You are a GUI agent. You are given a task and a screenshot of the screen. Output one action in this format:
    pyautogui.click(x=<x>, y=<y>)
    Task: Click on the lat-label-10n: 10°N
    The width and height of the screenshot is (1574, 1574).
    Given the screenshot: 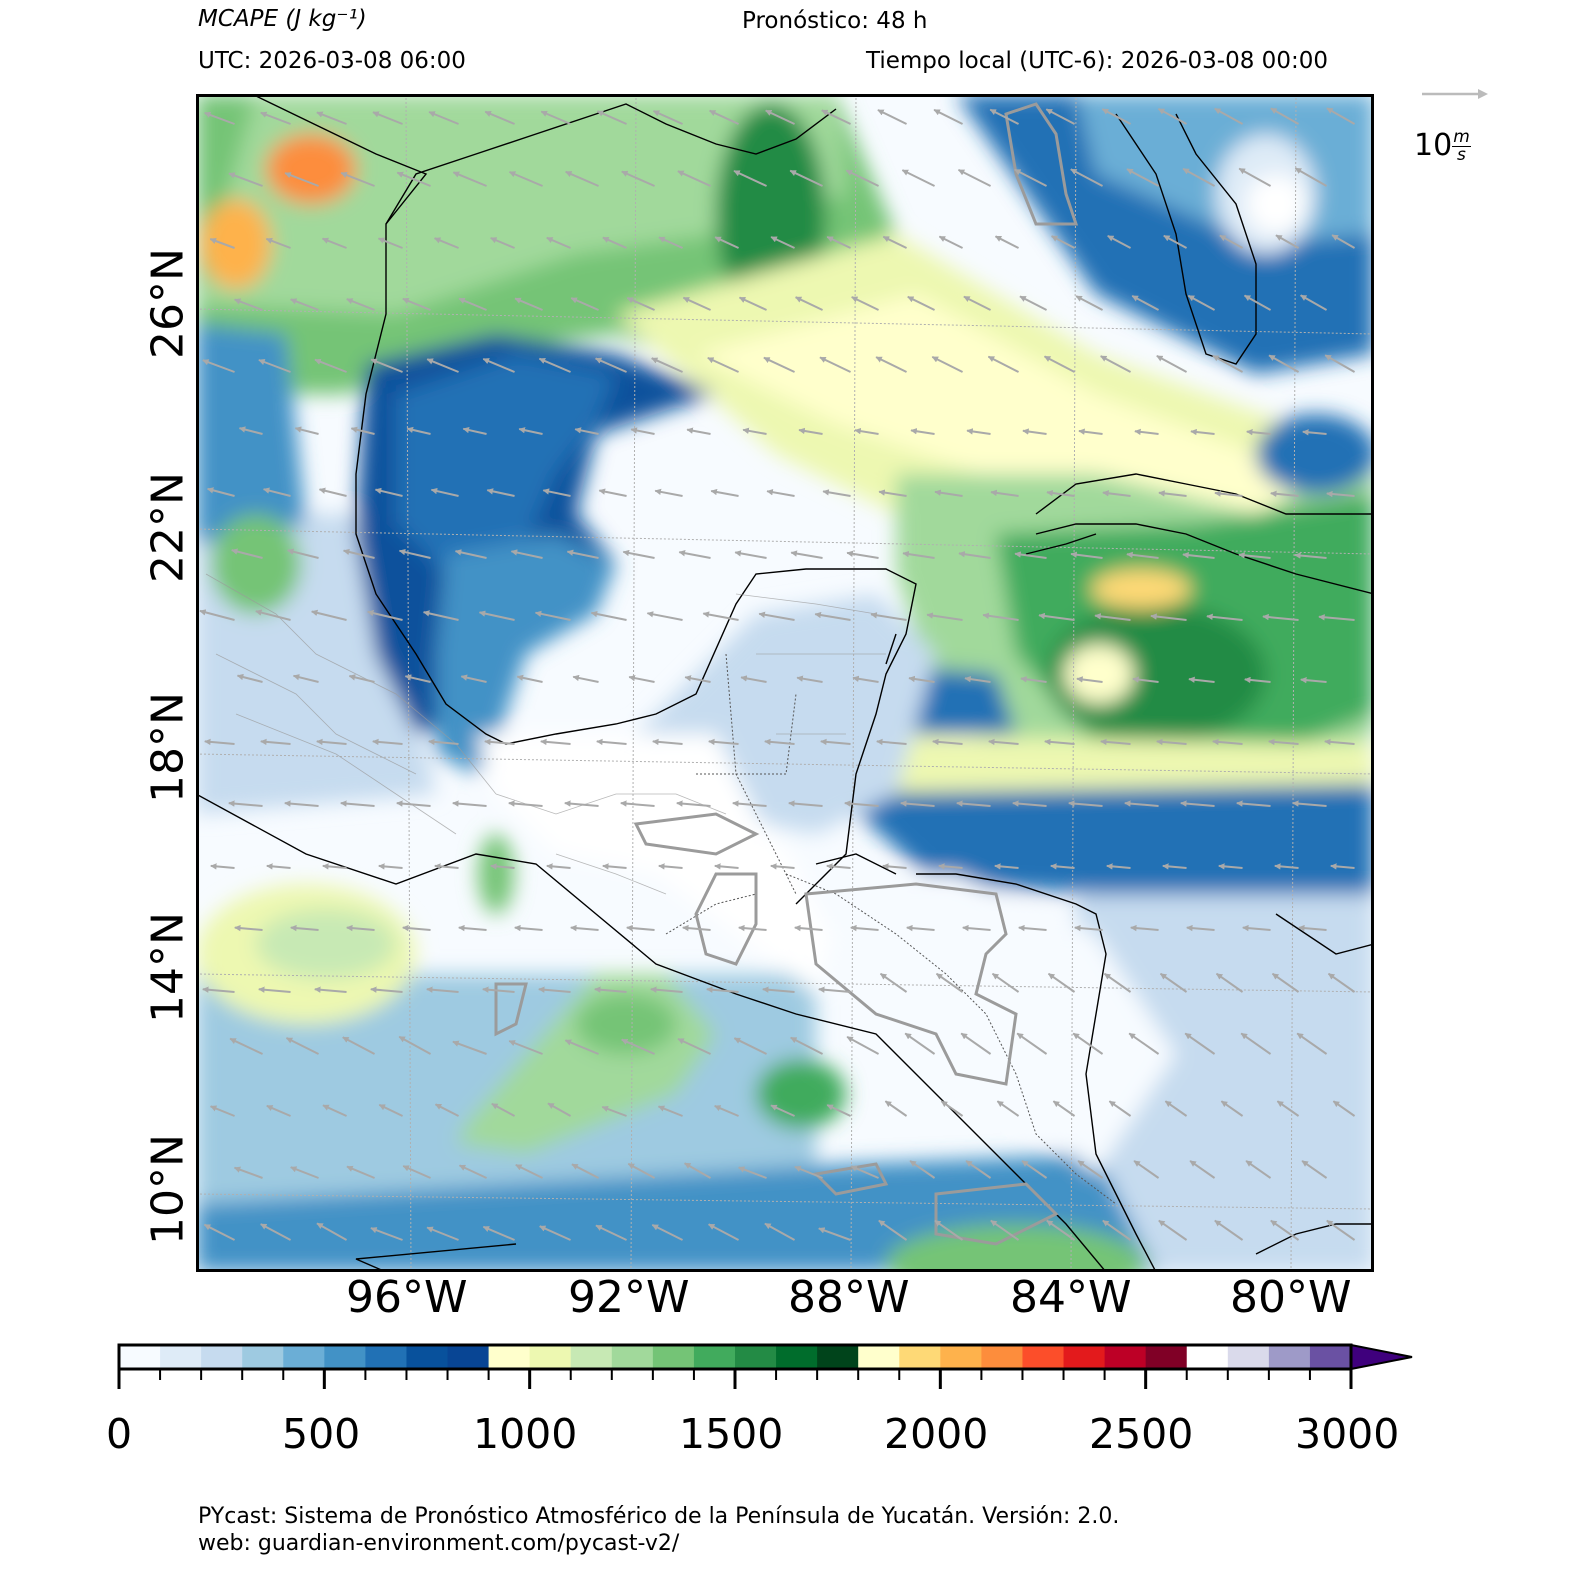 What is the action you would take?
    pyautogui.click(x=168, y=1189)
    